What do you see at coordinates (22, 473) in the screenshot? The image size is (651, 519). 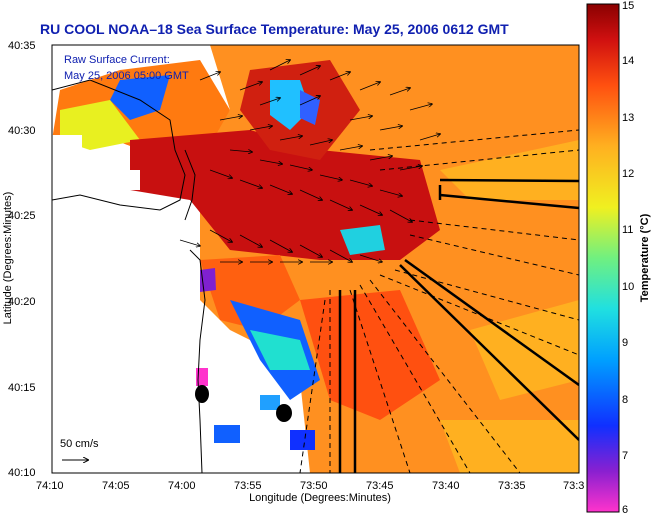 I see `y-tick: 40:10` at bounding box center [22, 473].